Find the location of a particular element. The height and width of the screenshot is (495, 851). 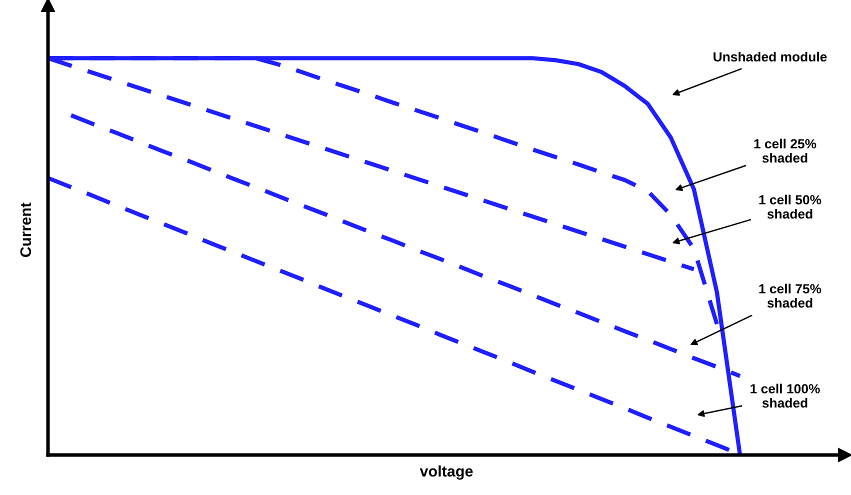

text: 1 cell 50% shaded is located at coordinates (790, 206).